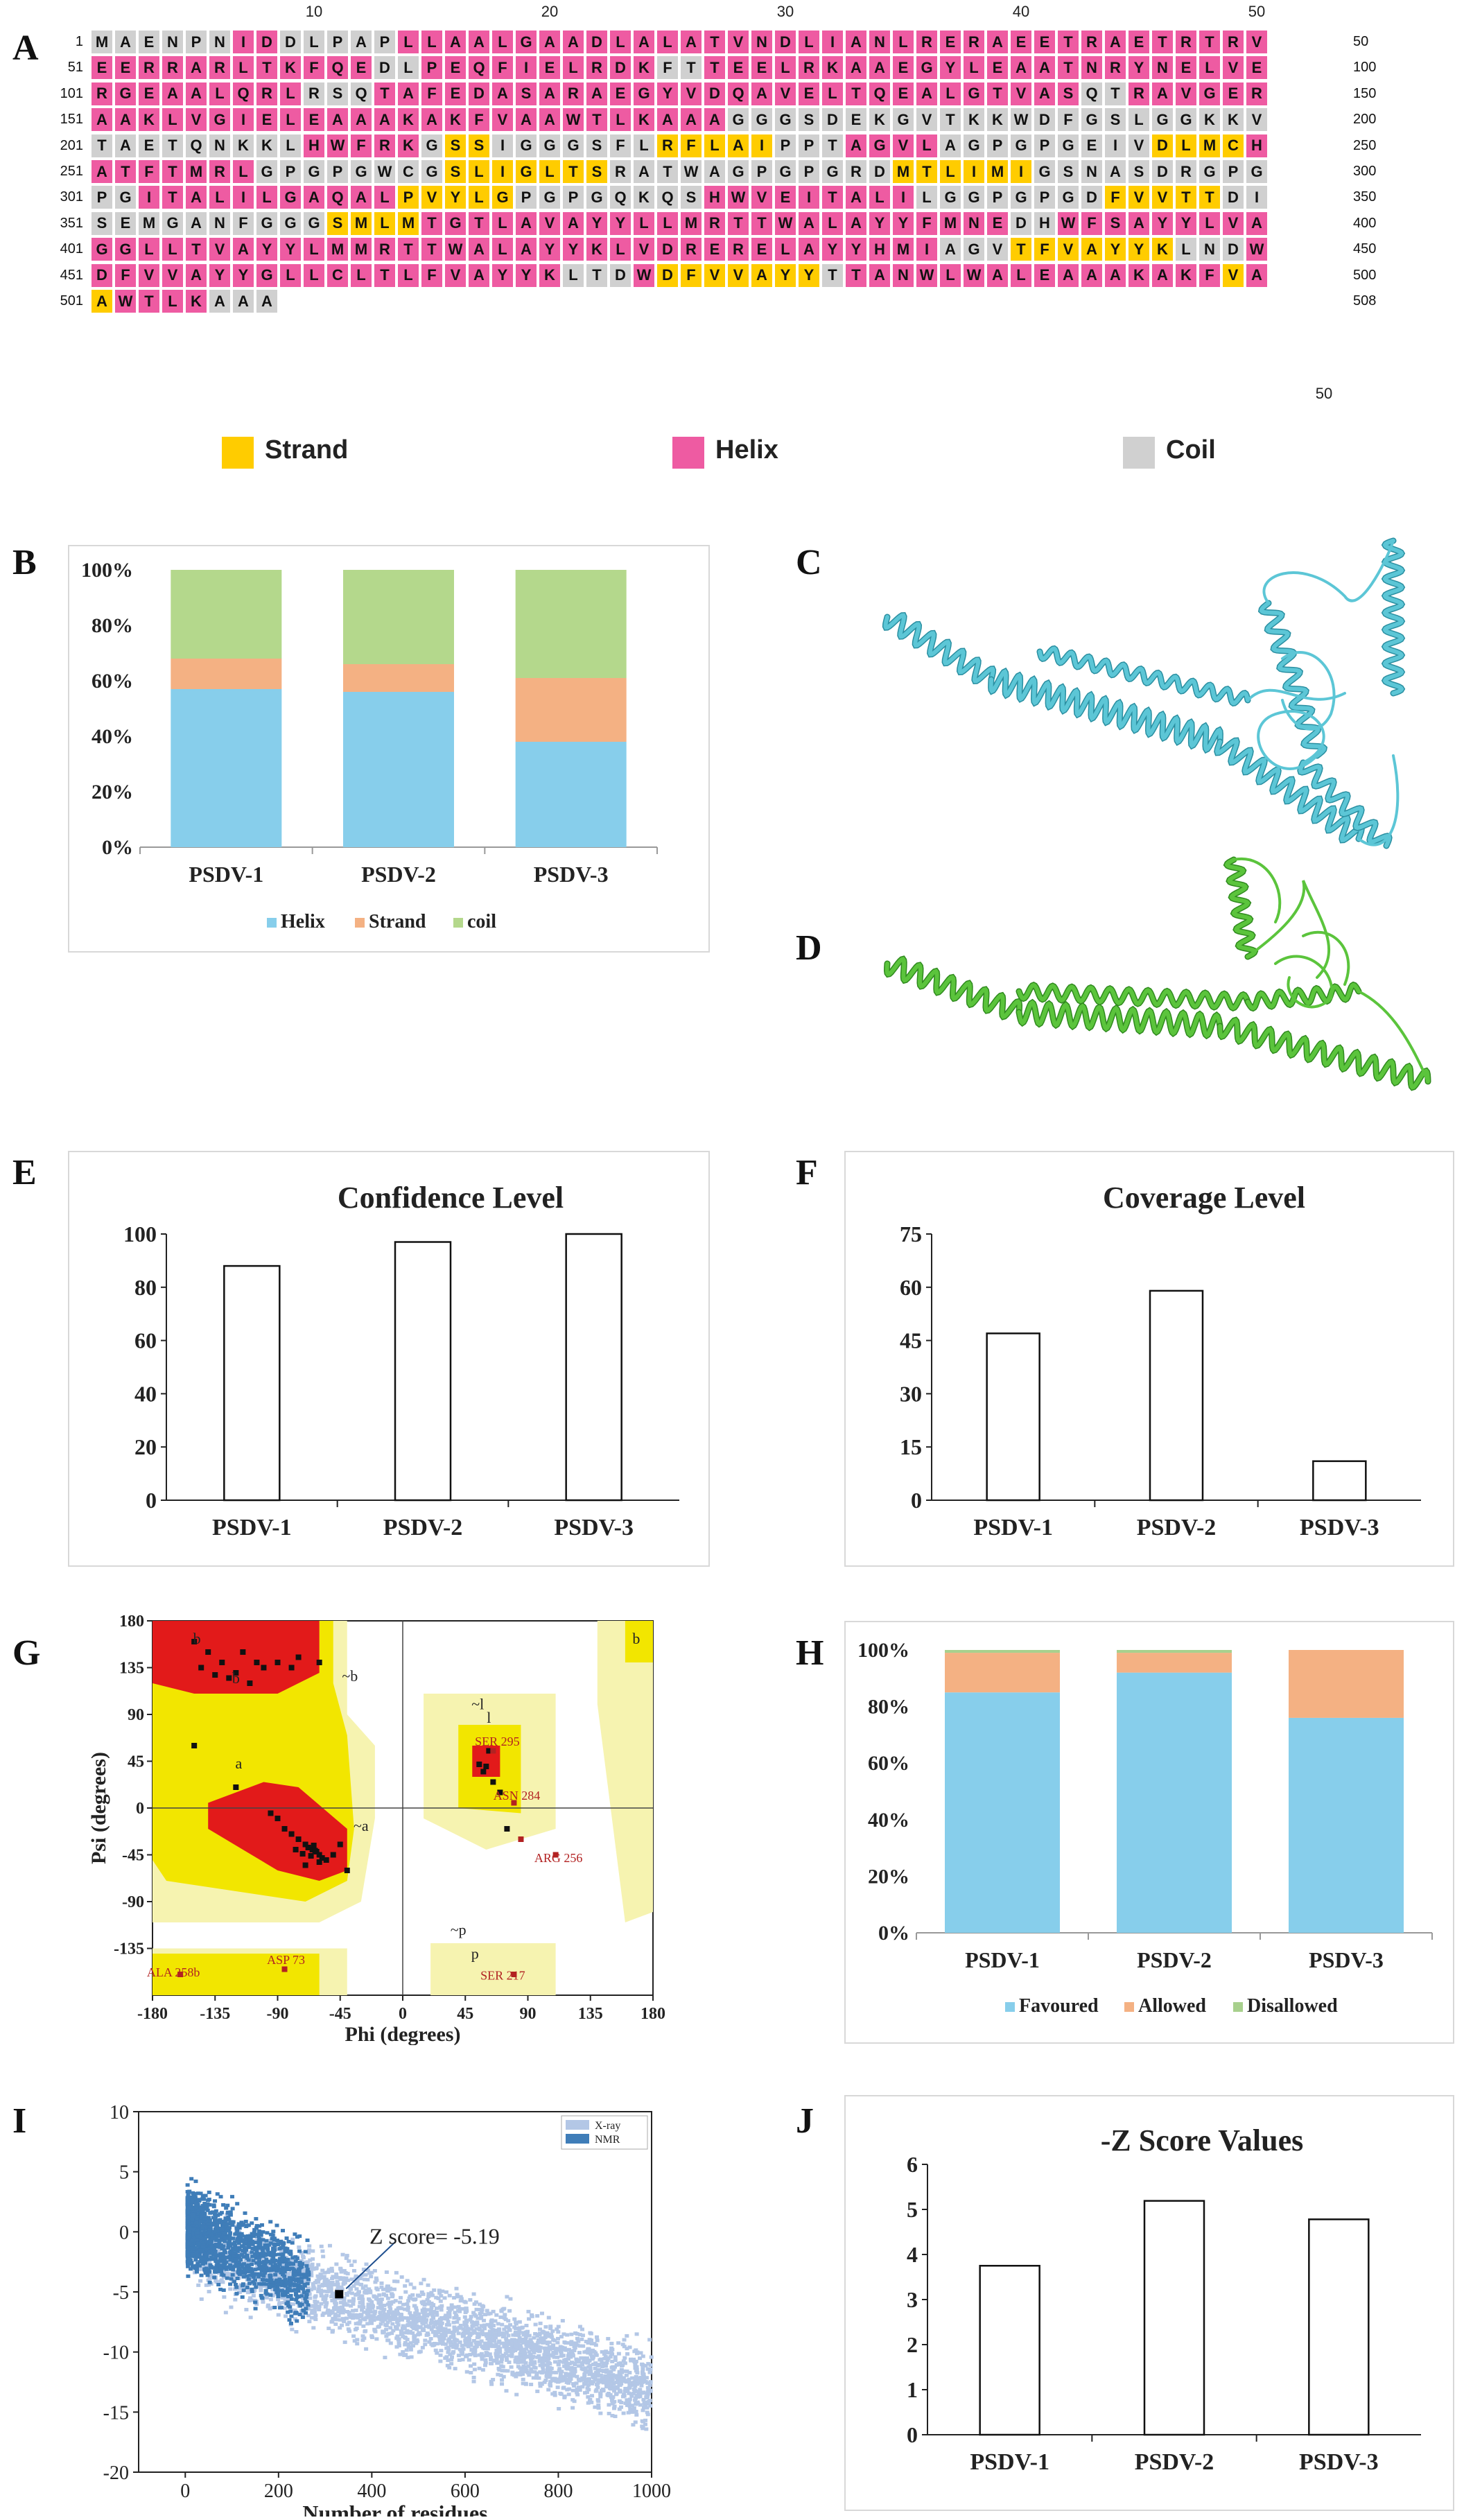  I want to click on residue-cell: P, so click(809, 145).